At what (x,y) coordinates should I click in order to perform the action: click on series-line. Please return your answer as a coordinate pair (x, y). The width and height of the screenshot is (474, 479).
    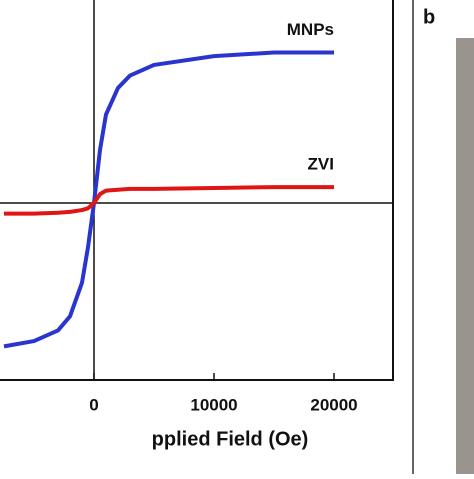
    Looking at the image, I should click on (169, 200).